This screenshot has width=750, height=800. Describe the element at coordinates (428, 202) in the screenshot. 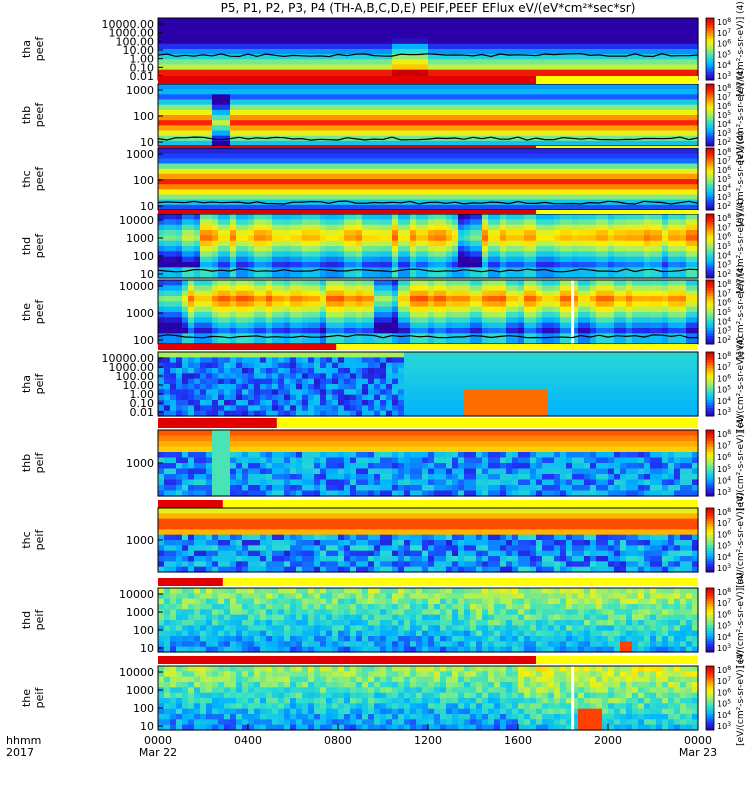

I see `spacecraft-potential-line` at that location.